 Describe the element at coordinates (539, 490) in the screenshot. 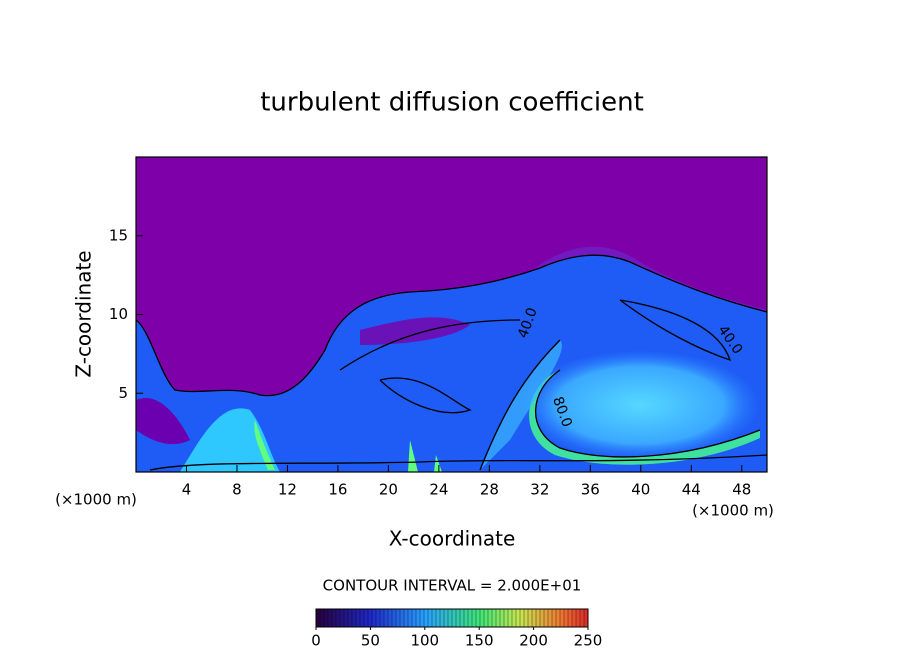

I see `x-tick-label: 32` at that location.